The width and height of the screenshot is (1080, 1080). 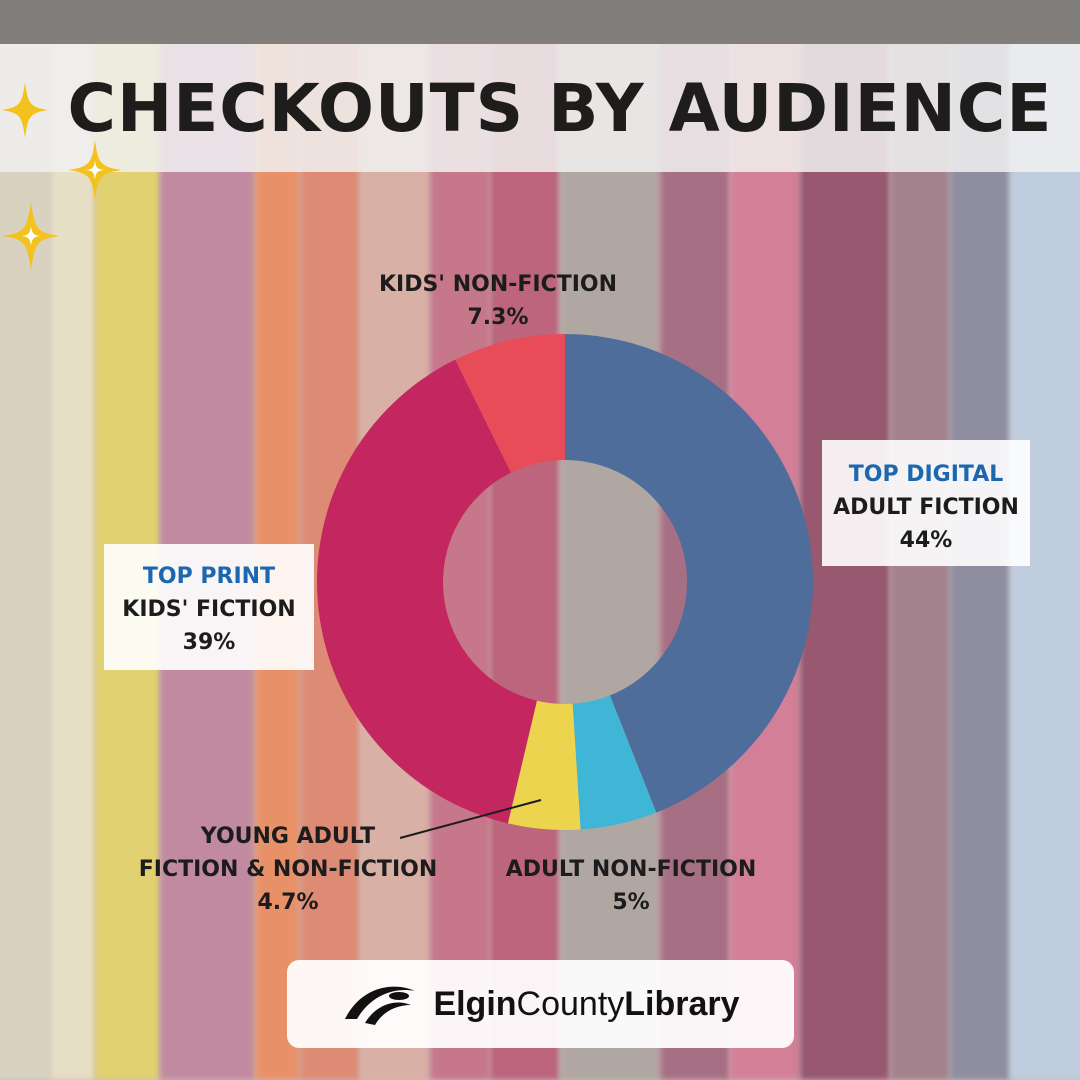 What do you see at coordinates (470, 819) in the screenshot?
I see `young-adult-leader-line` at bounding box center [470, 819].